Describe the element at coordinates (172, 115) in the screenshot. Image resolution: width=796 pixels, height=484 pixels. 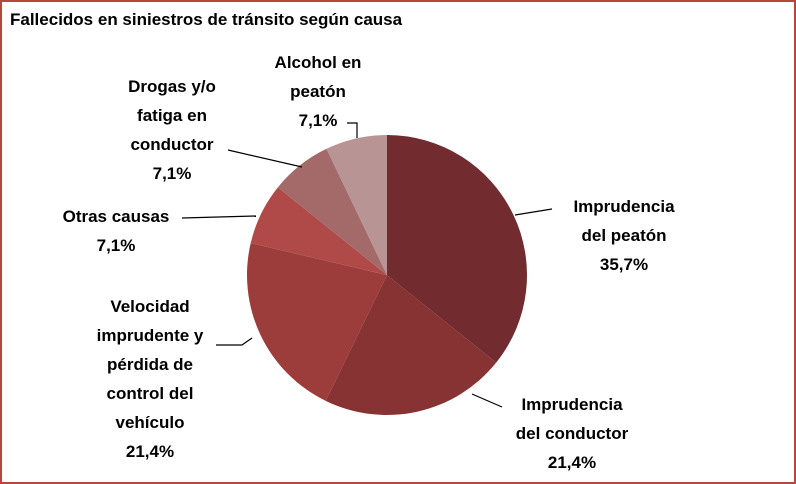
I see `category-label: Drogas y/o fatiga en conductor` at that location.